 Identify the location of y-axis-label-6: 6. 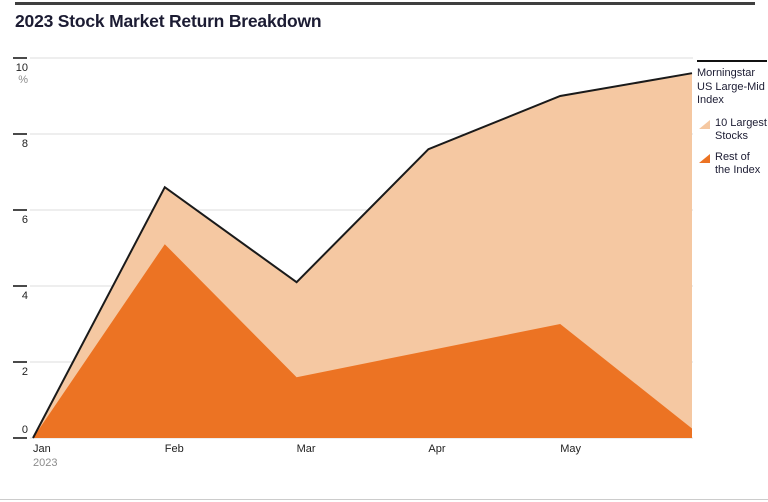
(25, 220).